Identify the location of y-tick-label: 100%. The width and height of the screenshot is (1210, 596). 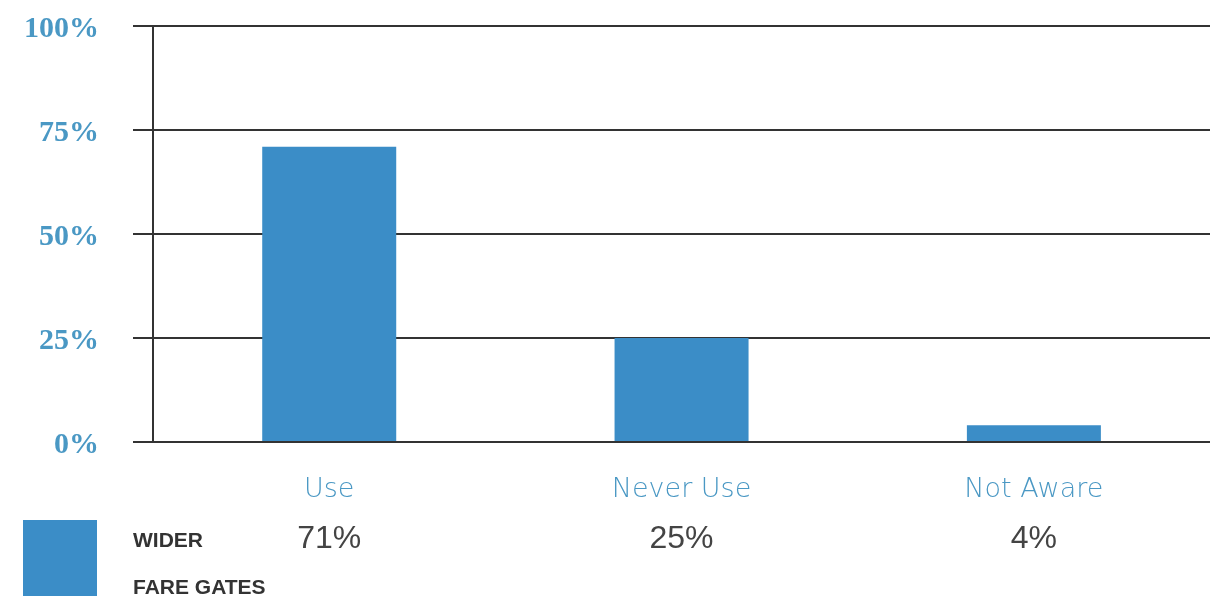
(61, 26).